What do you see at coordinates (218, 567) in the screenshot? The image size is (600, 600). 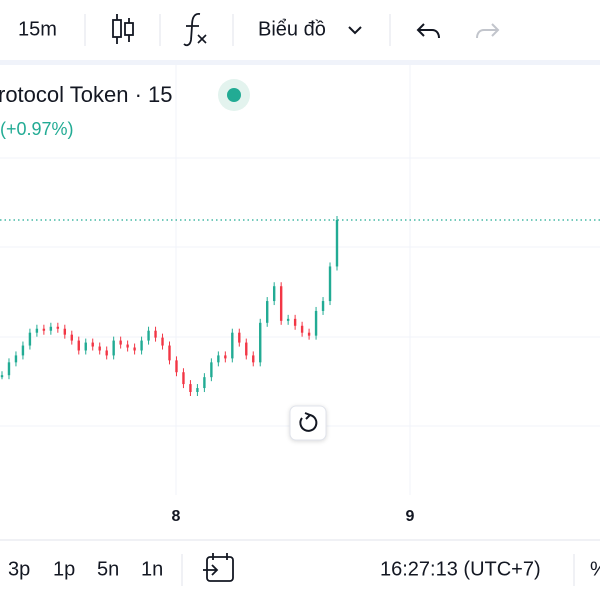 I see `goto-date-button` at bounding box center [218, 567].